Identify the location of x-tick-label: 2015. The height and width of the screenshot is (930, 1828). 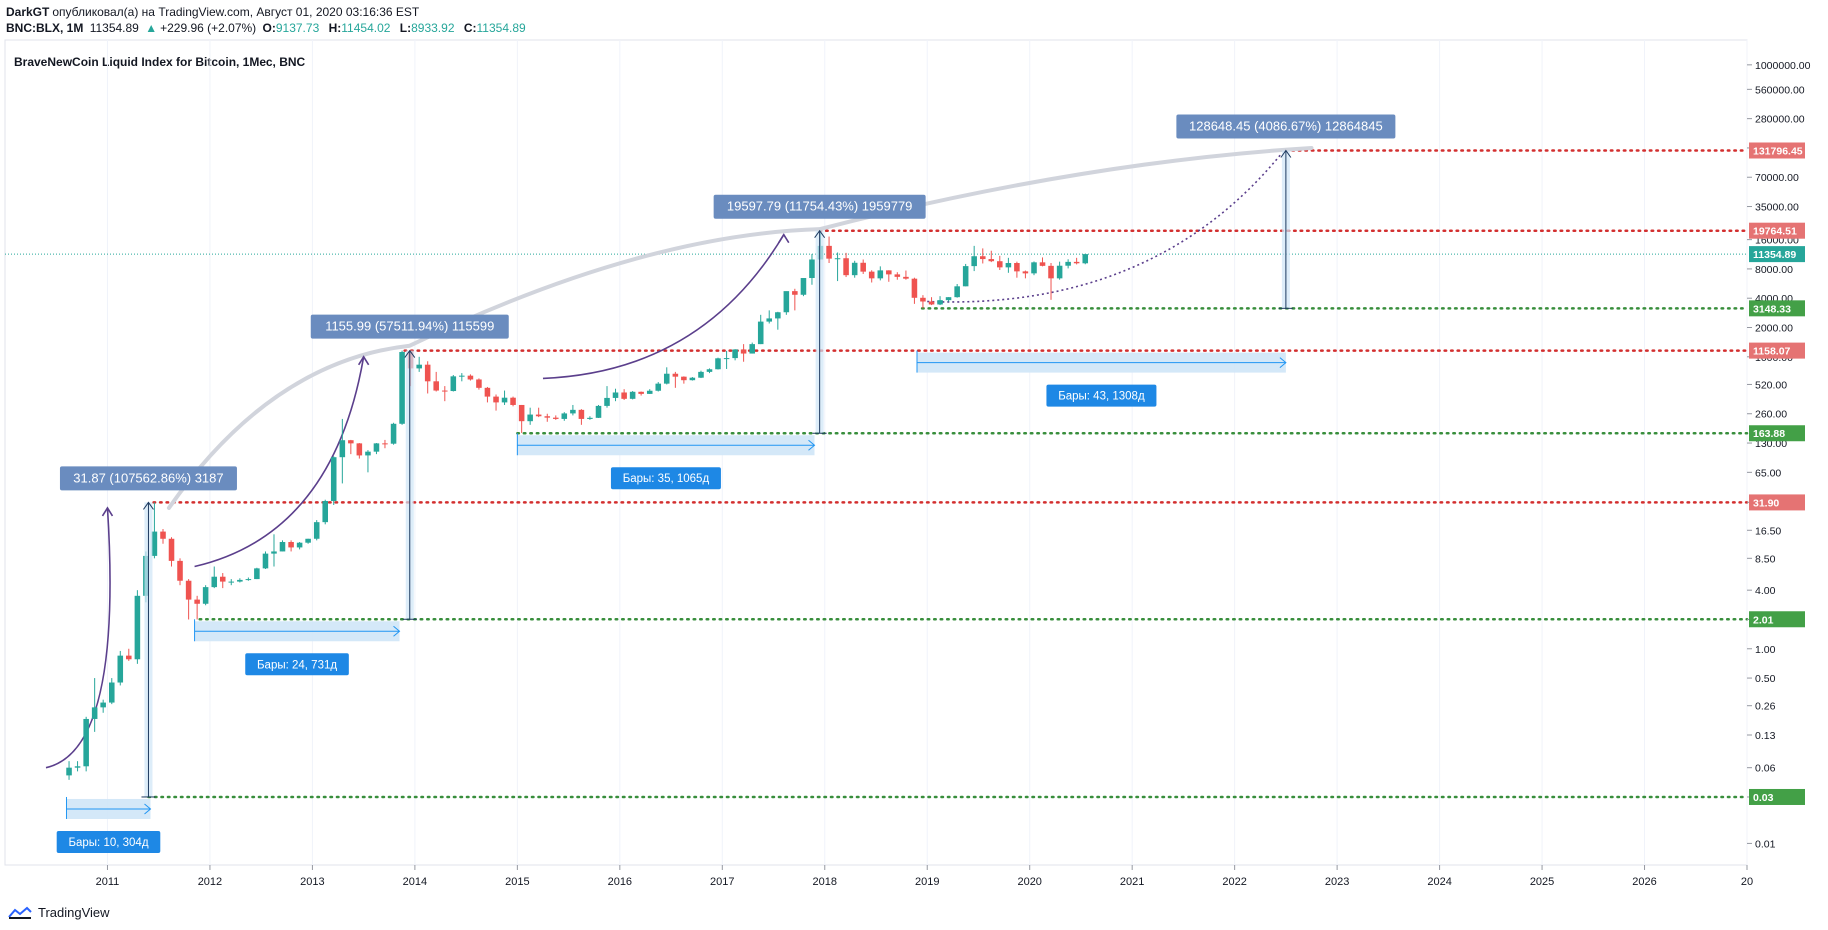
(517, 882).